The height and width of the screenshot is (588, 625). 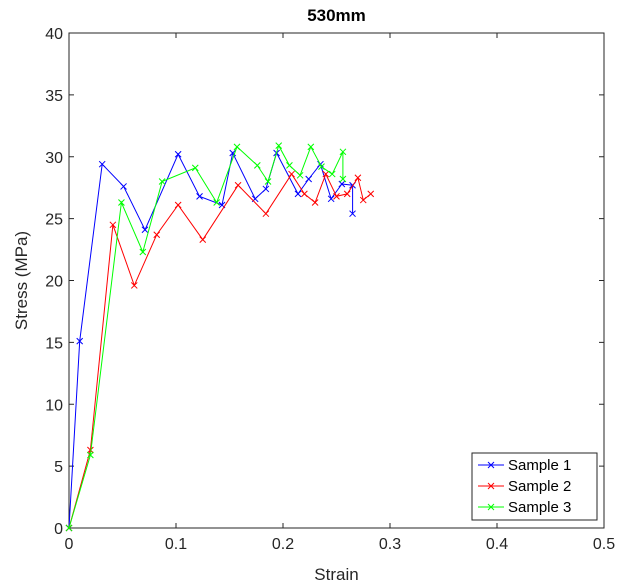 I want to click on y-tick-label: 5, so click(x=58, y=467).